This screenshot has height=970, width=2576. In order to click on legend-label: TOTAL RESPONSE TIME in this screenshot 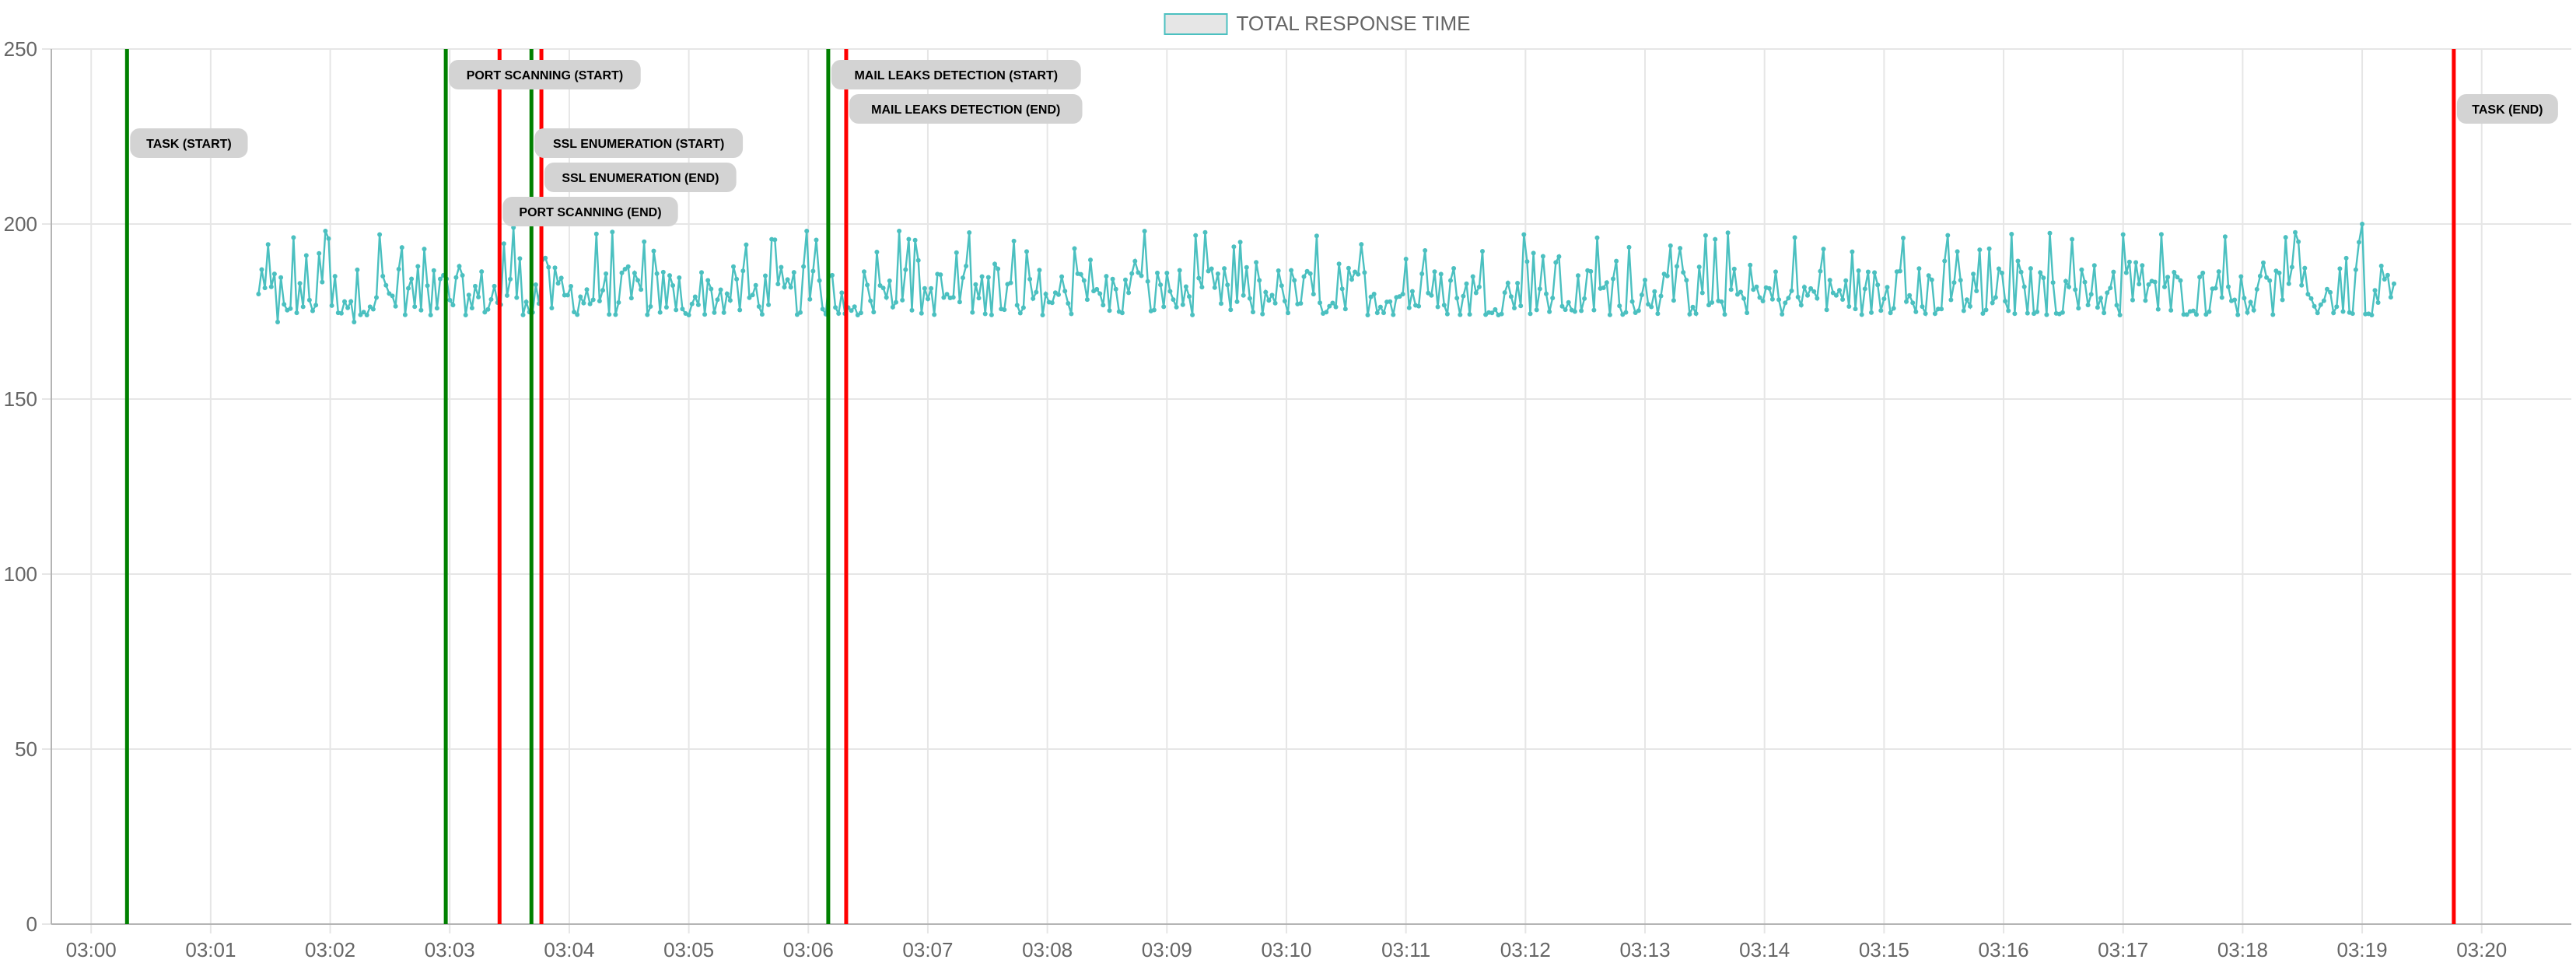, I will do `click(1354, 23)`.